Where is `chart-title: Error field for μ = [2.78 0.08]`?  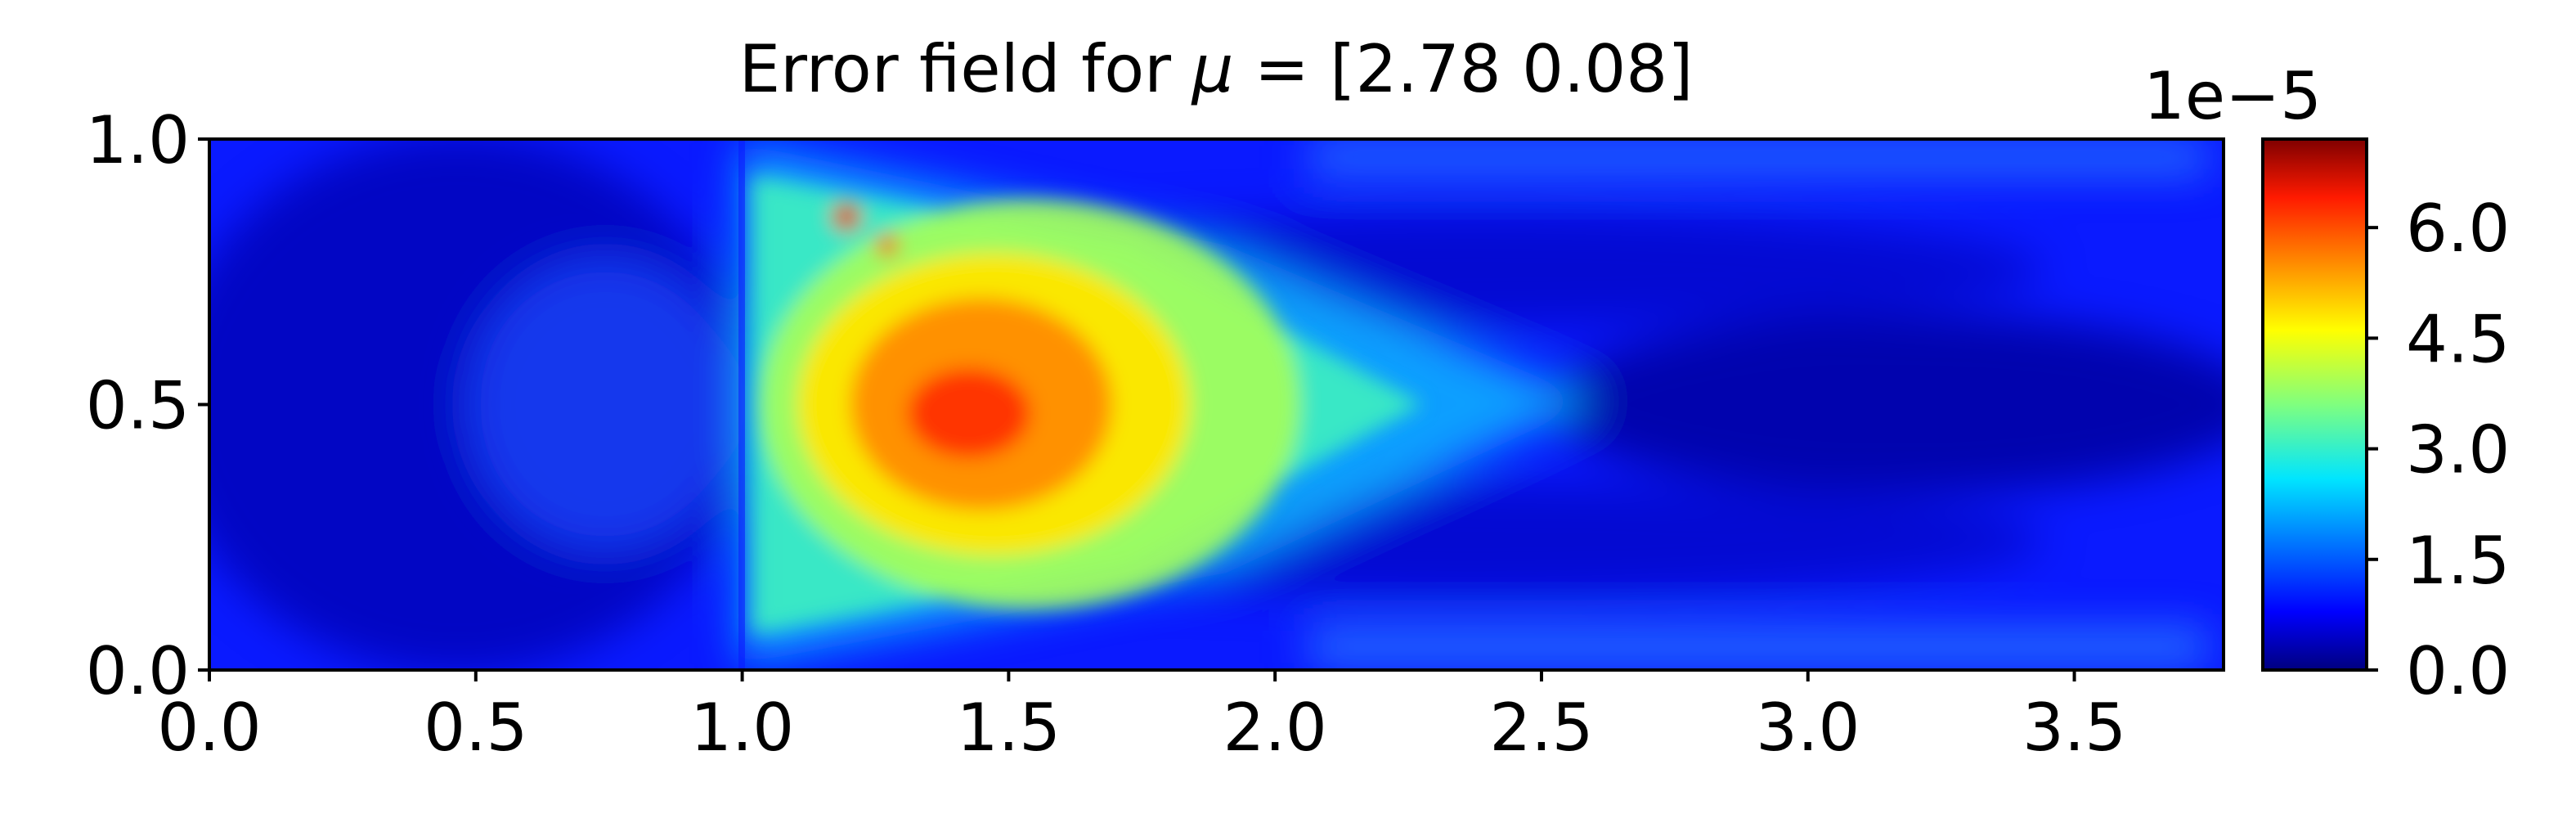 chart-title: Error field for μ = [2.78 0.08] is located at coordinates (1216, 69).